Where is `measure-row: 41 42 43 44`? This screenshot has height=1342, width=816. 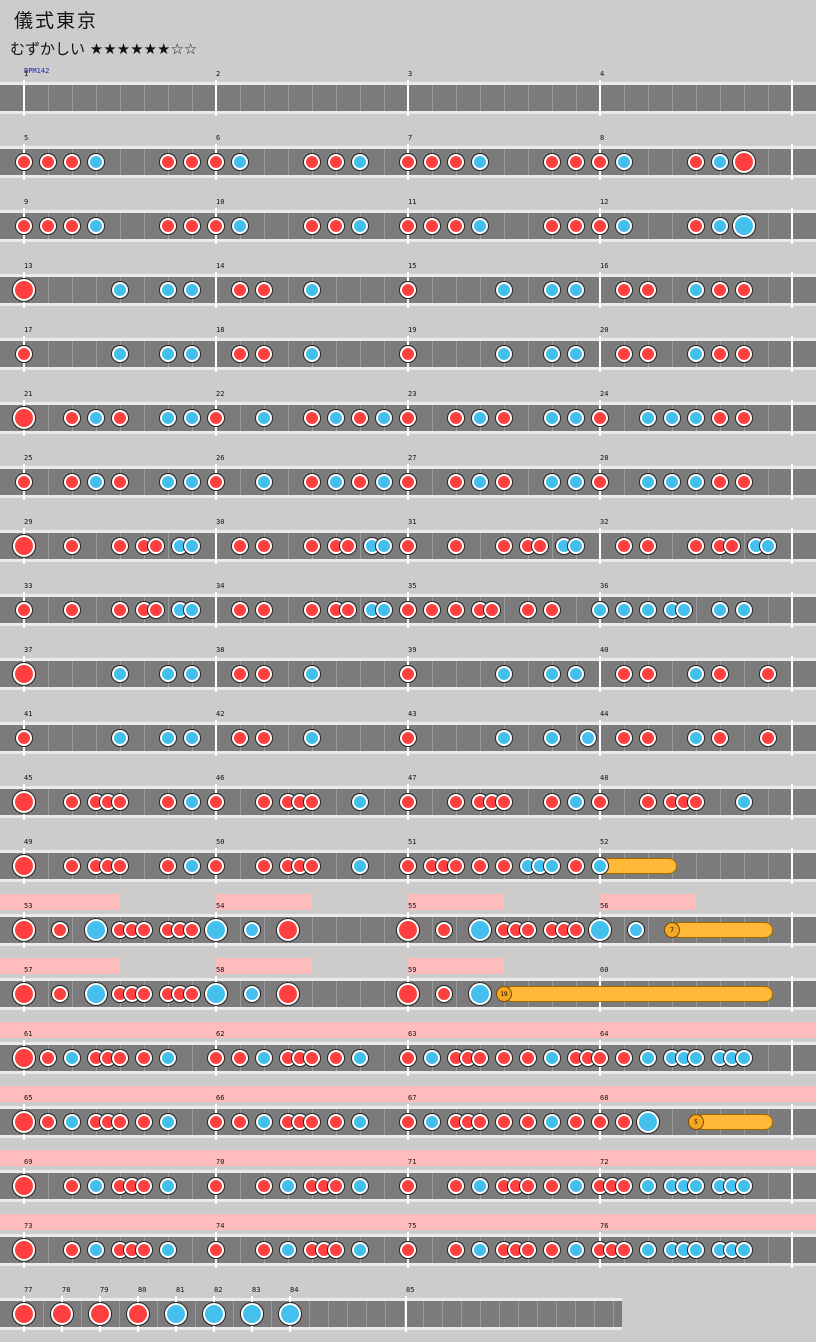 measure-row: 41 42 43 44 is located at coordinates (408, 734).